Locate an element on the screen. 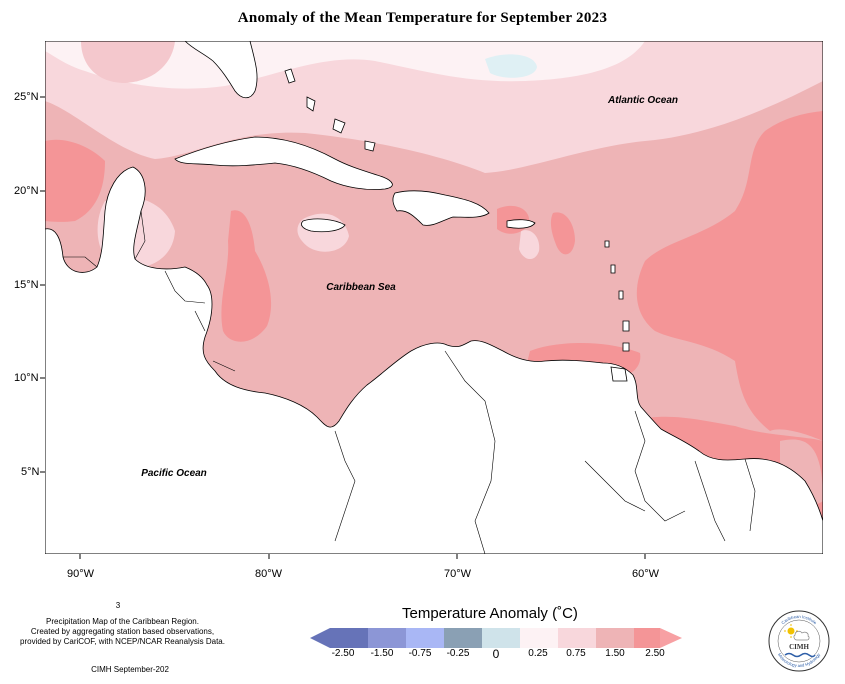  legend-colorbar is located at coordinates (496, 638).